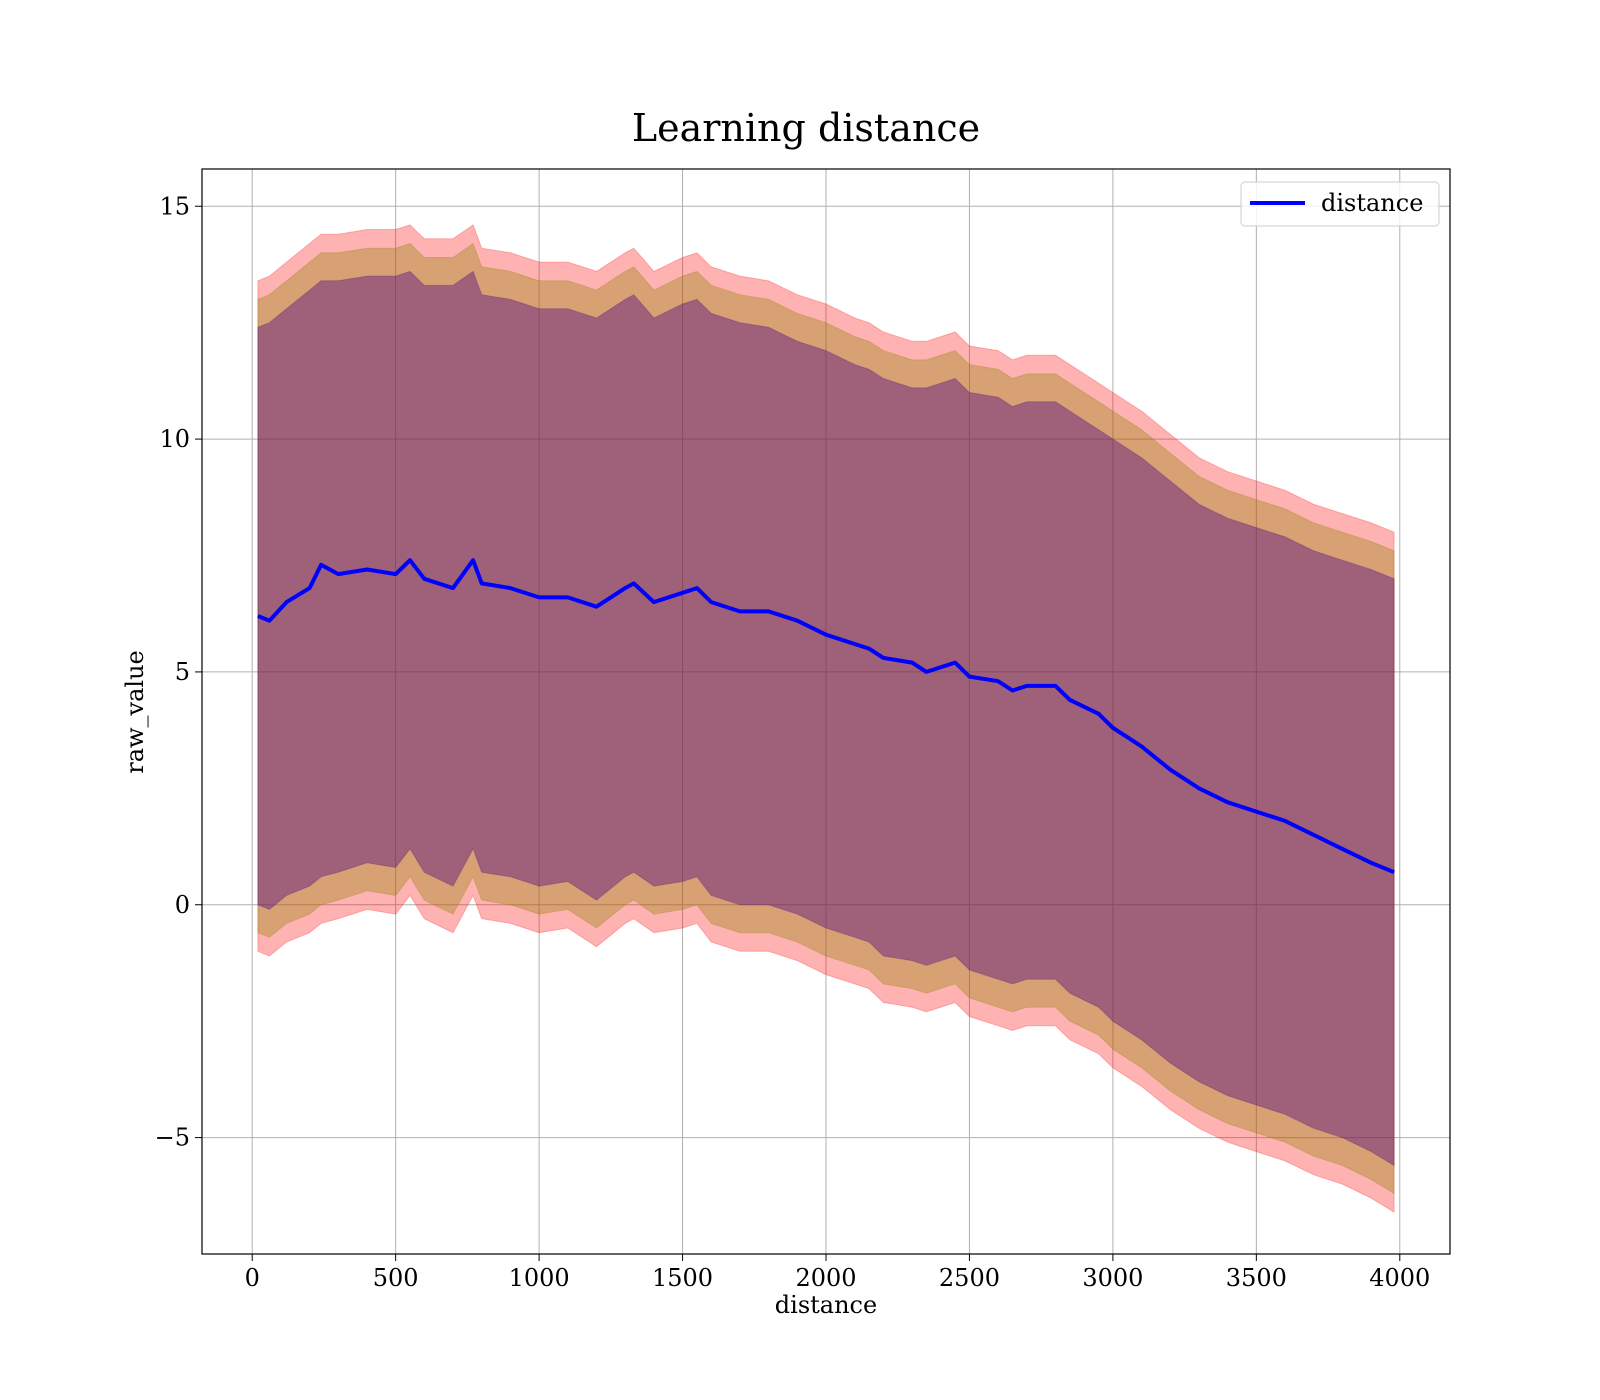  What do you see at coordinates (1112, 1278) in the screenshot?
I see `x-tick-label: 3000` at bounding box center [1112, 1278].